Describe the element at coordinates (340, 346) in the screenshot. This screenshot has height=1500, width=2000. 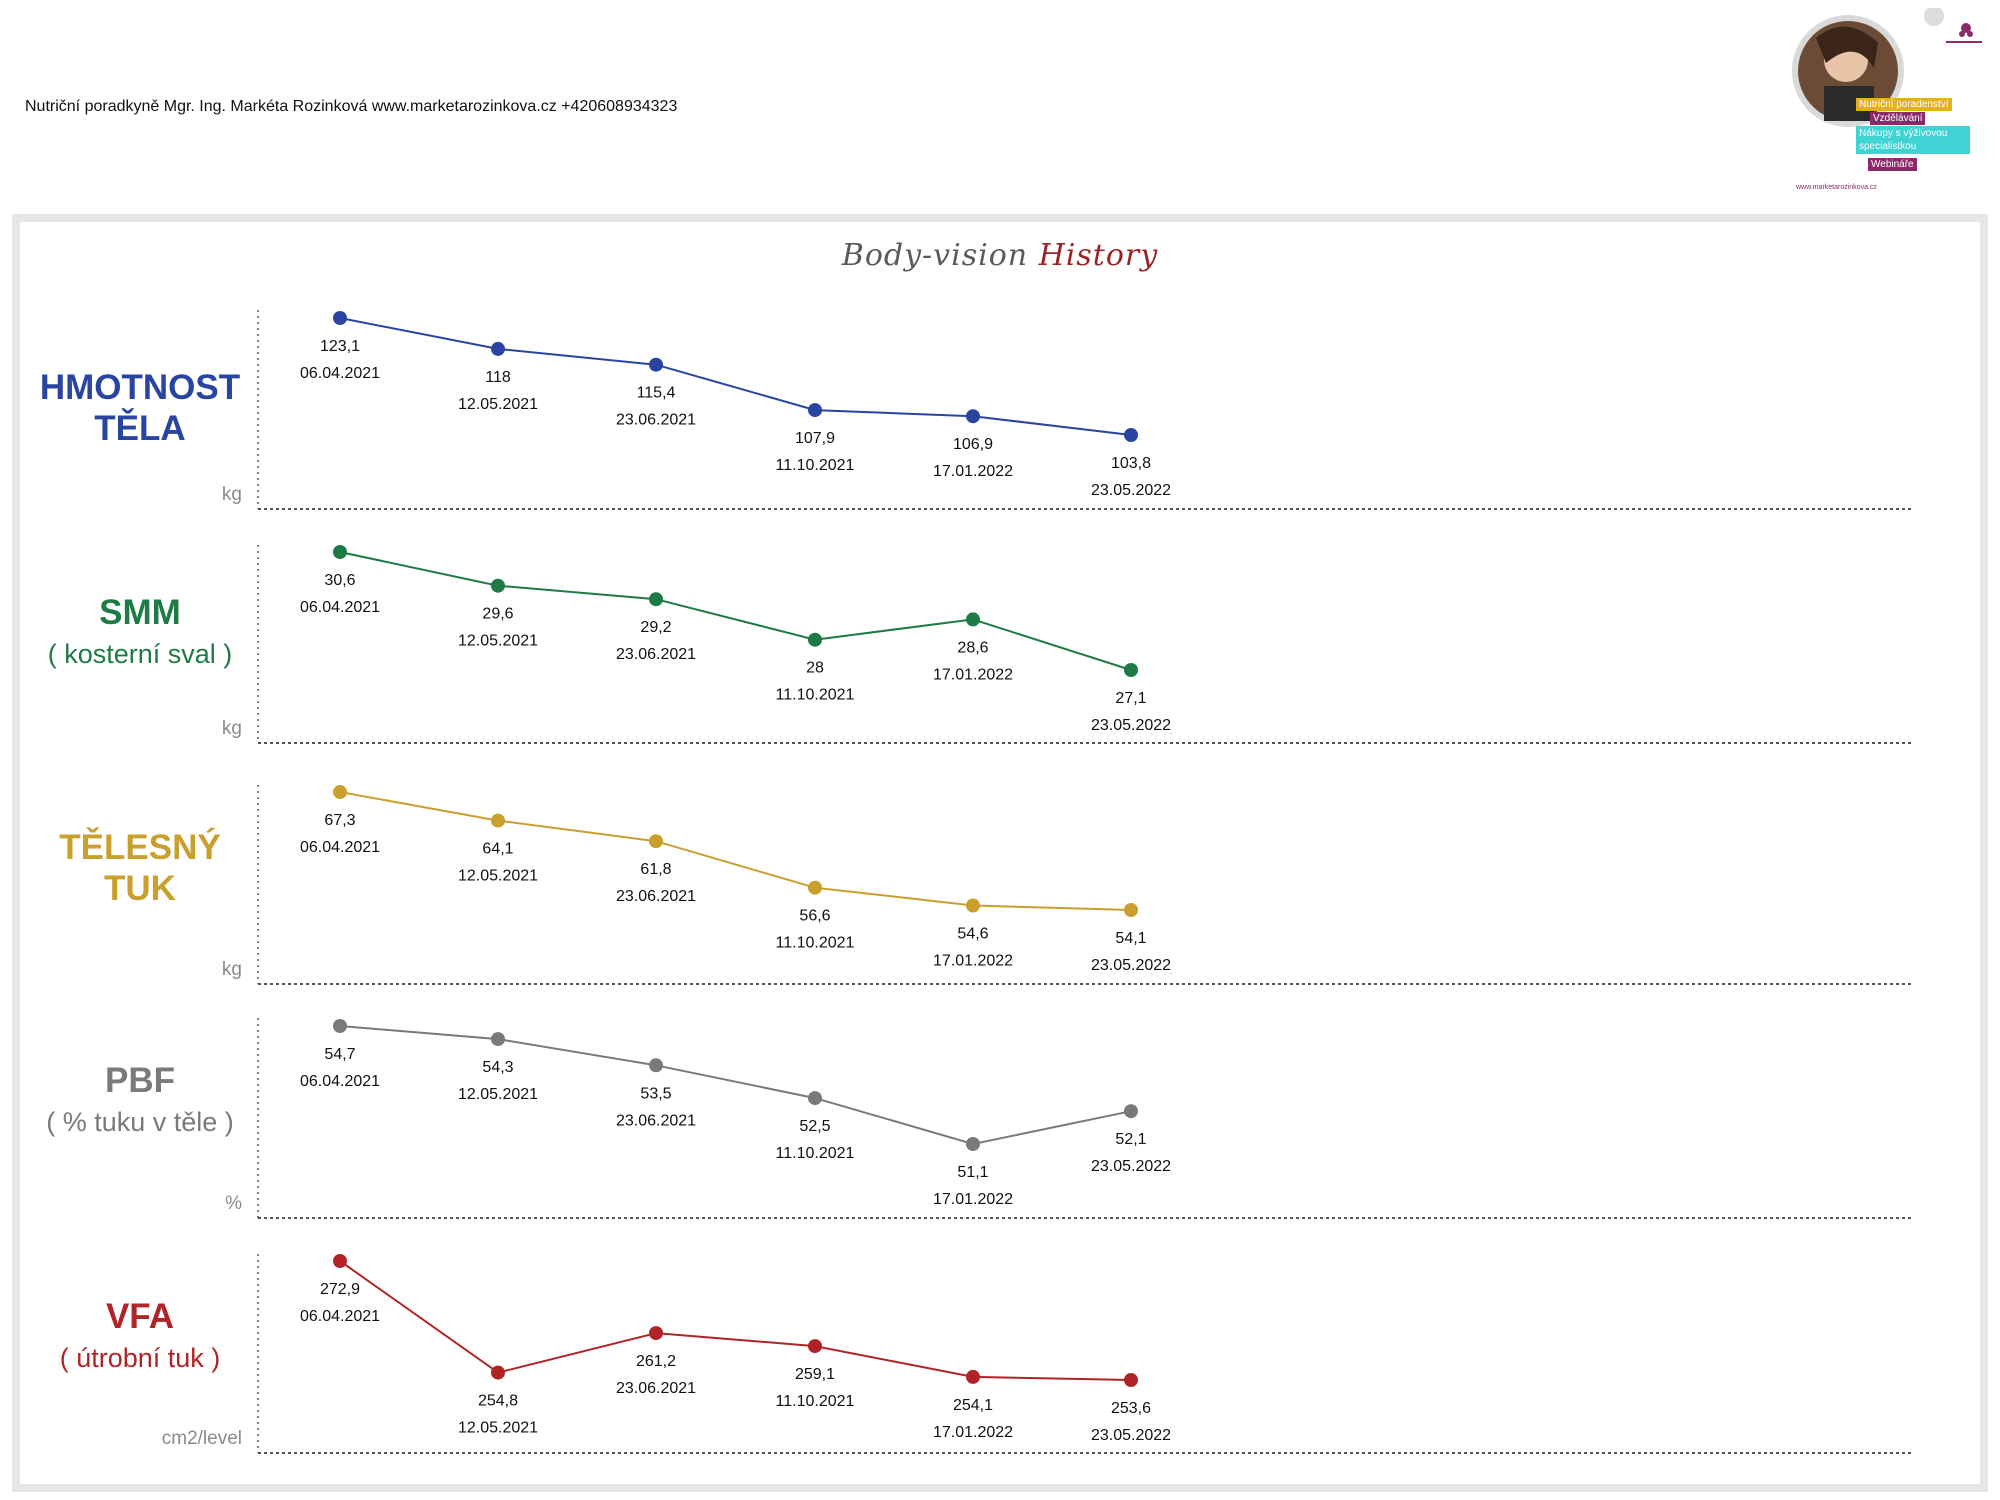
I see `data-value-label: 123,1` at that location.